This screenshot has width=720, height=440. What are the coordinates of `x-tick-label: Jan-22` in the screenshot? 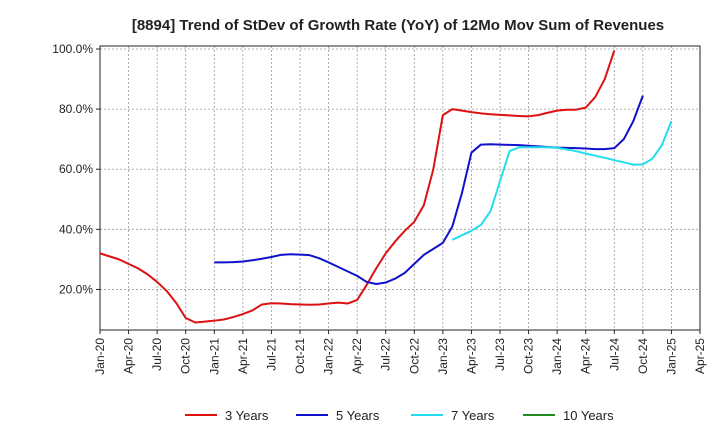 It's located at (329, 356).